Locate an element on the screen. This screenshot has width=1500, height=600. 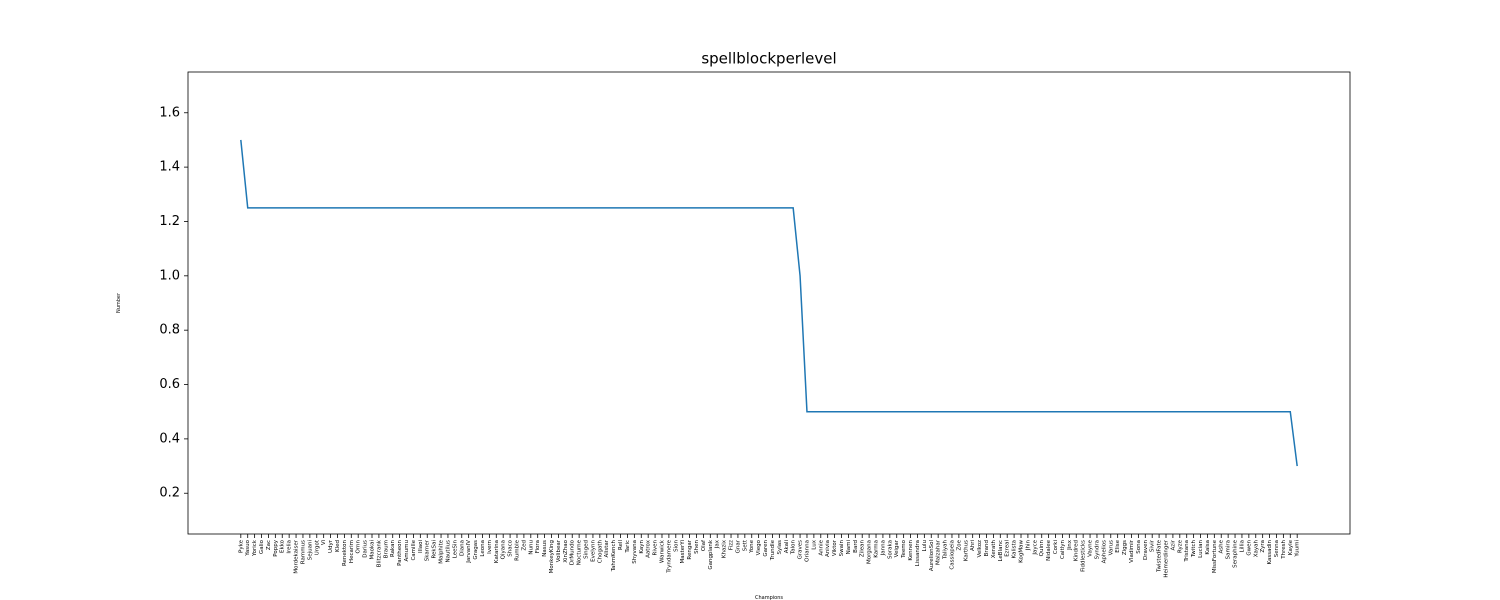
x-tick-label: Warwick is located at coordinates (662, 551).